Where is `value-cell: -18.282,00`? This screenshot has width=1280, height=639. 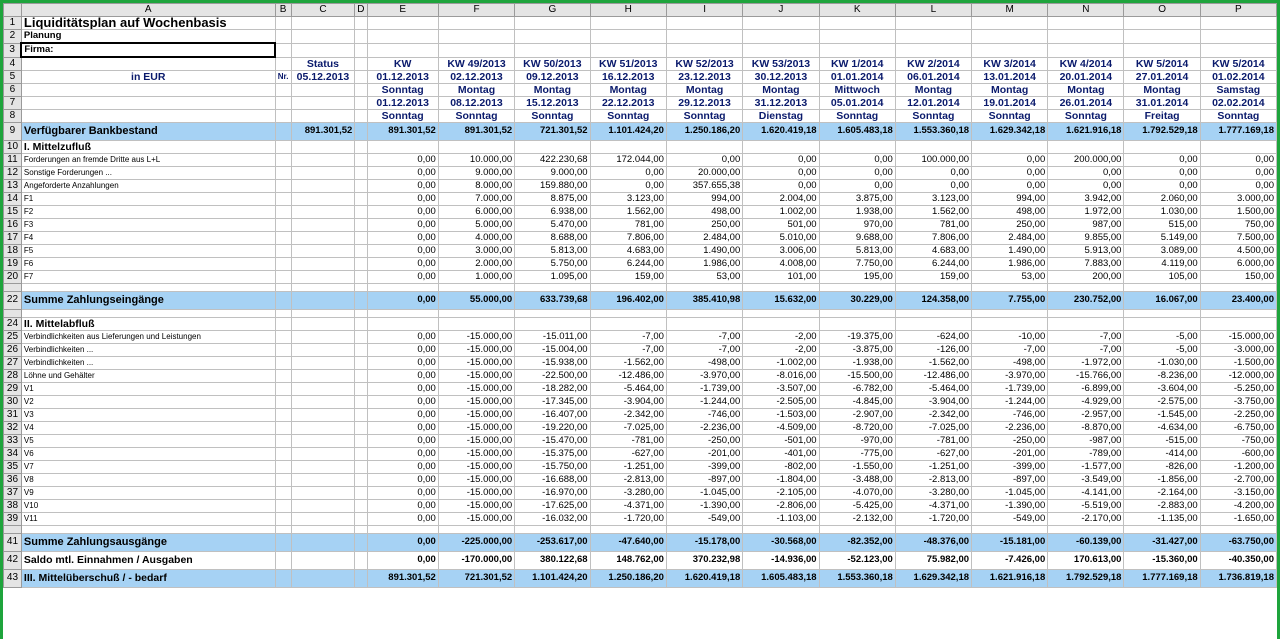 value-cell: -18.282,00 is located at coordinates (552, 388).